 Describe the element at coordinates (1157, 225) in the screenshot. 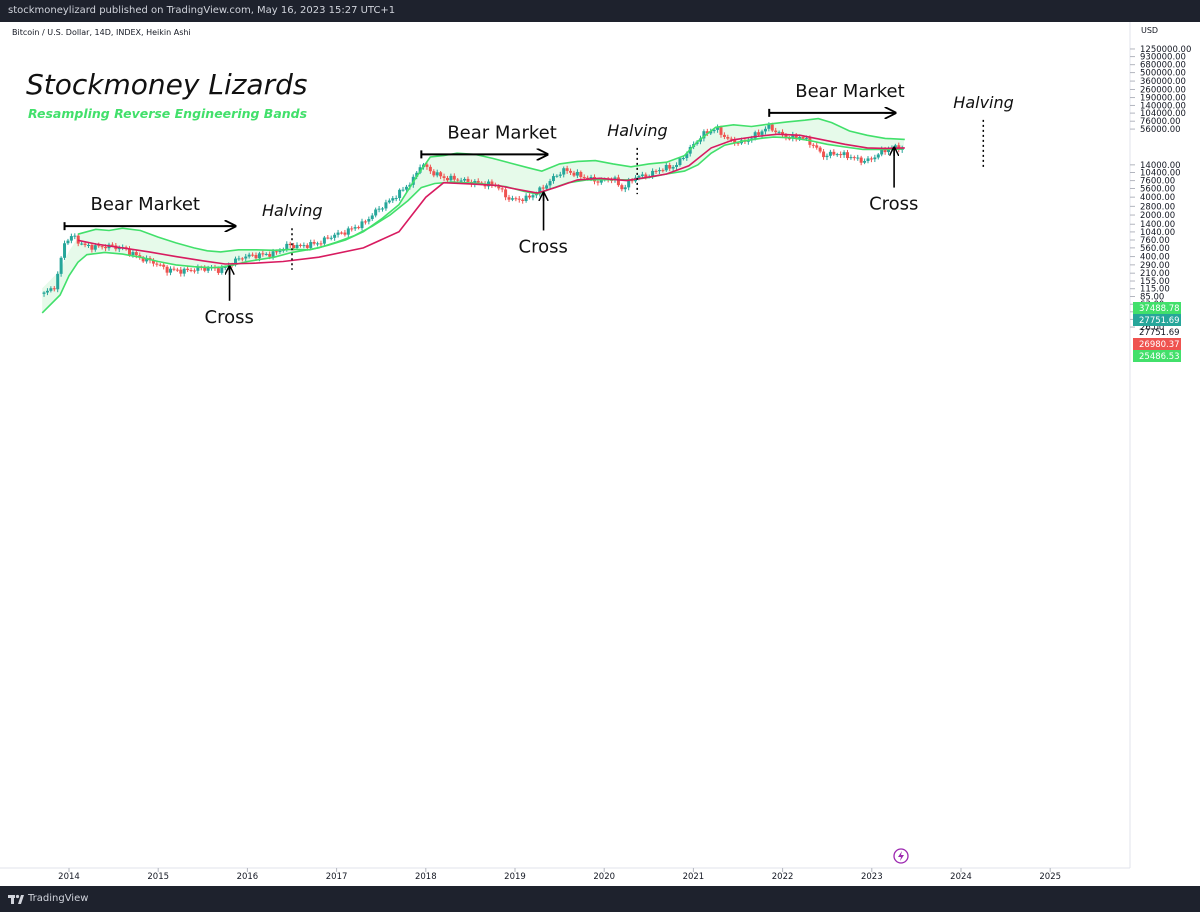

I see `y-tick-label: 1400.00` at that location.